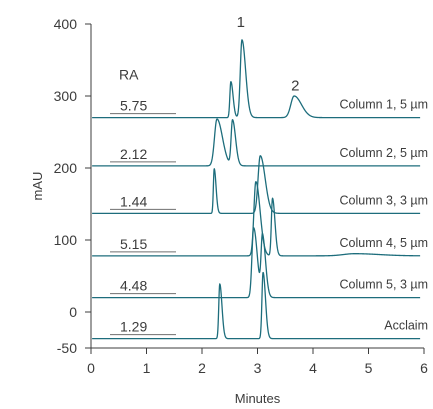 The height and width of the screenshot is (409, 433). What do you see at coordinates (384, 285) in the screenshot?
I see `series-label: Column 5, 3 µm` at bounding box center [384, 285].